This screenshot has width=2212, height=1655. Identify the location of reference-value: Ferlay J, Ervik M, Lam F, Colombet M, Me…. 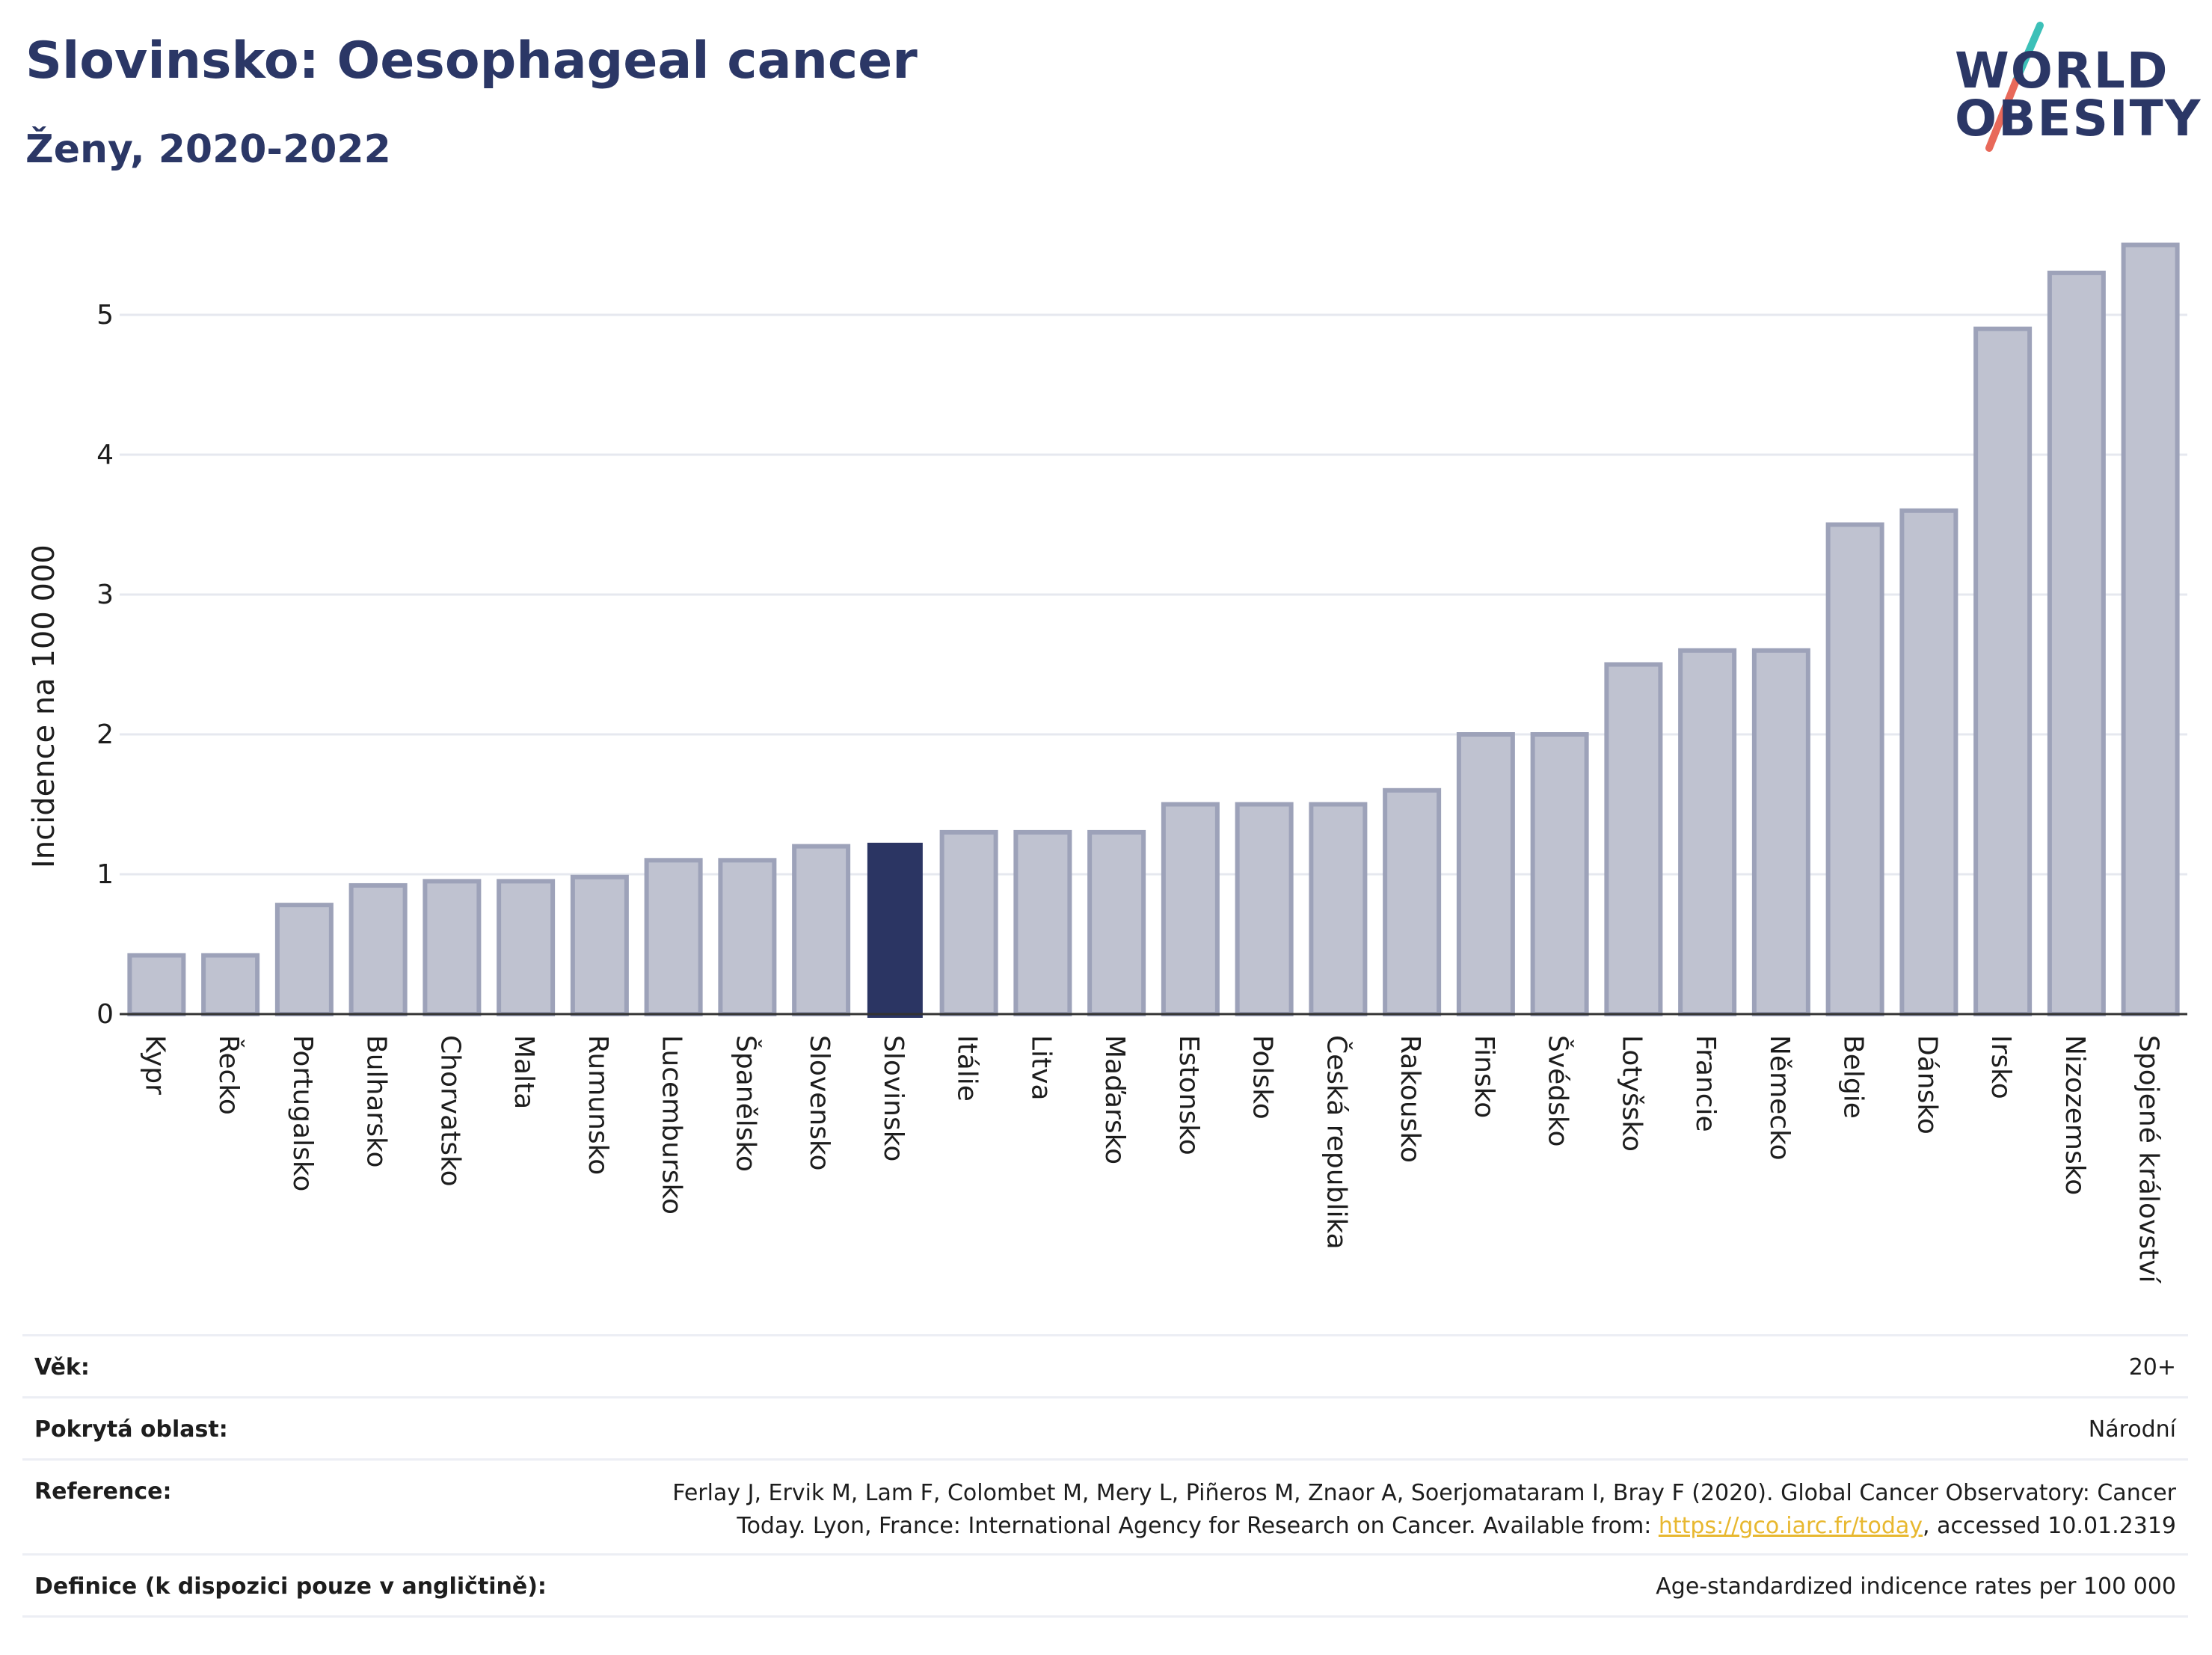
(1424, 1510).